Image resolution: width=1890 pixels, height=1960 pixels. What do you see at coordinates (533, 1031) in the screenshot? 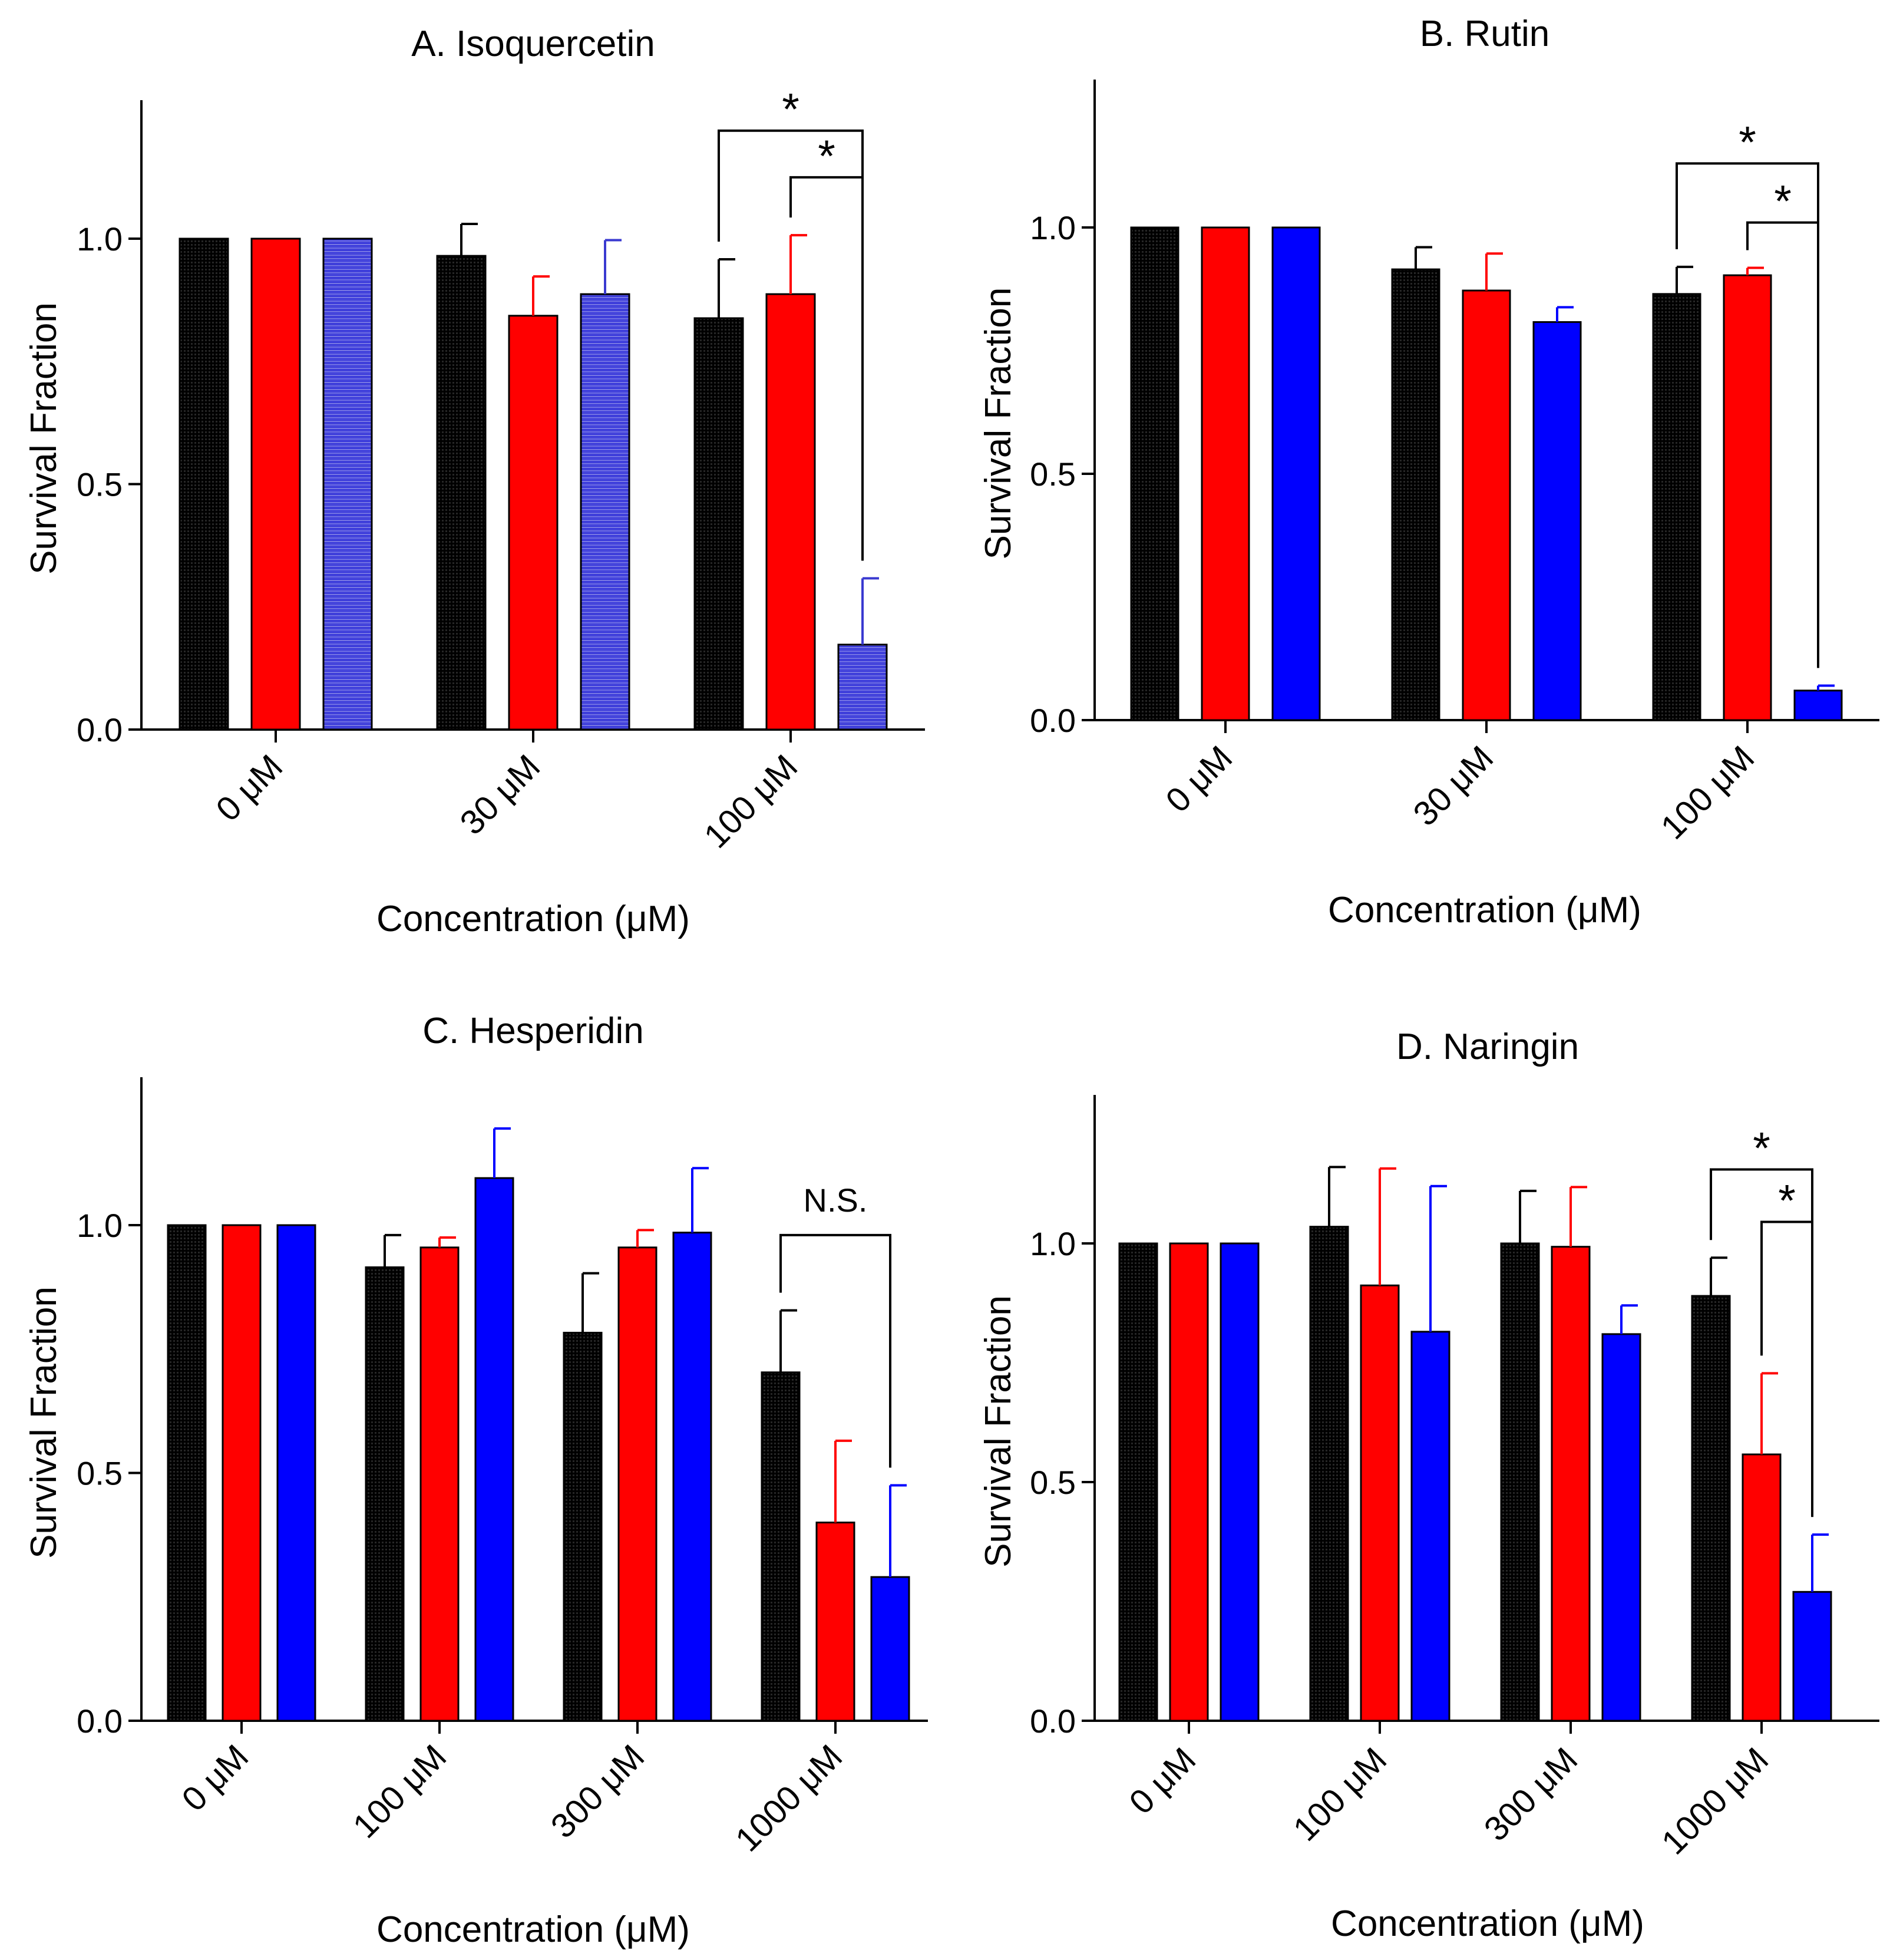
I see `chart-title: C. Hesperidin` at bounding box center [533, 1031].